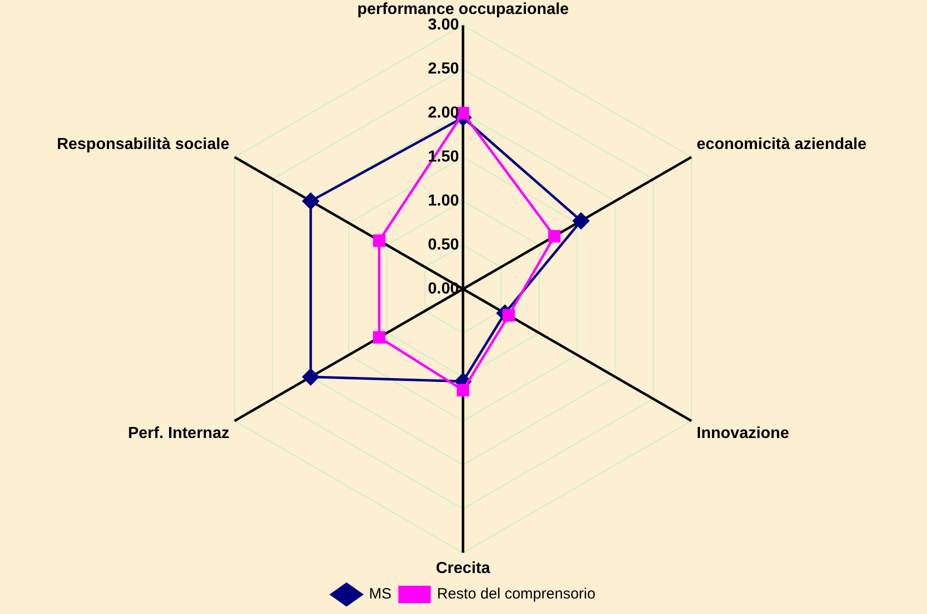  What do you see at coordinates (179, 433) in the screenshot?
I see `spoke-label: Perf. Internaz` at bounding box center [179, 433].